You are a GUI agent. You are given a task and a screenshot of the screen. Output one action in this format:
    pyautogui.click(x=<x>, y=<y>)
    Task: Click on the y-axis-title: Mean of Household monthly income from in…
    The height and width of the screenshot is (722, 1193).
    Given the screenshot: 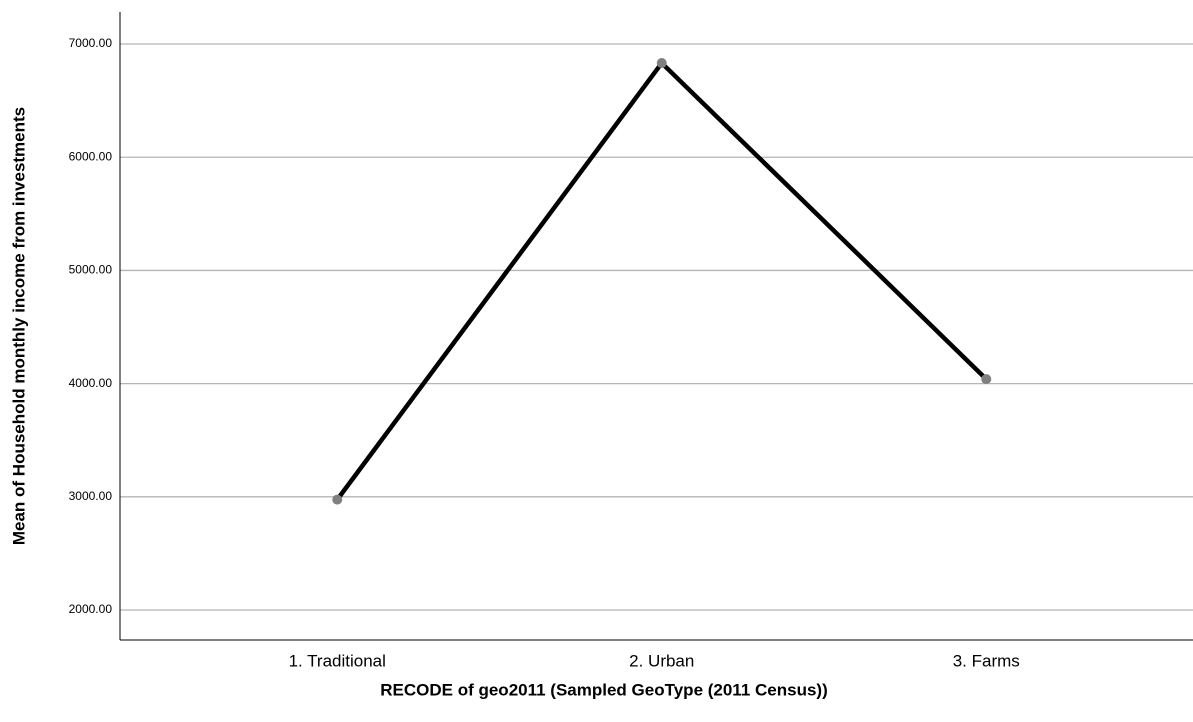 What is the action you would take?
    pyautogui.click(x=18, y=326)
    